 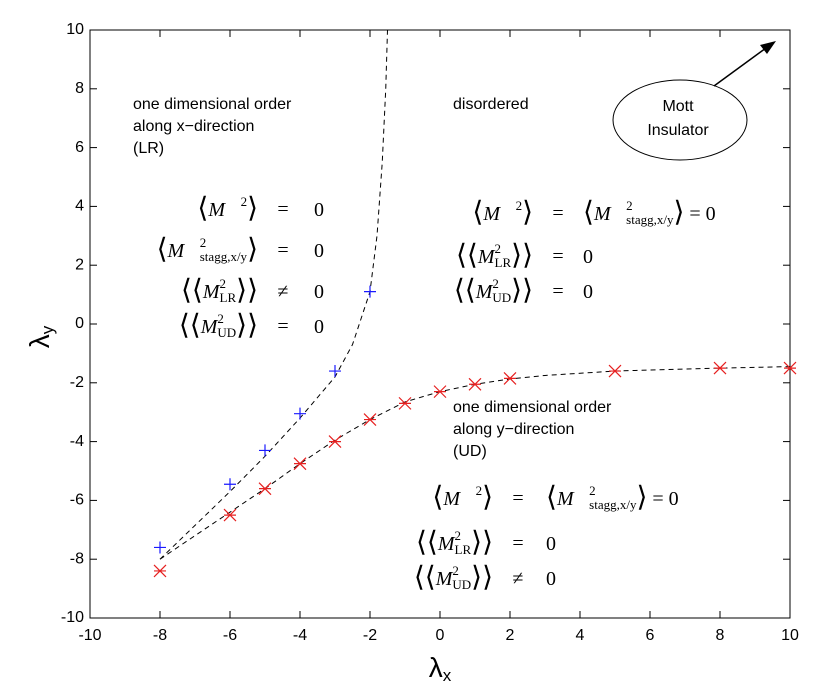 What do you see at coordinates (39, 341) in the screenshot?
I see `y-axis-label-symbol: λ` at bounding box center [39, 341].